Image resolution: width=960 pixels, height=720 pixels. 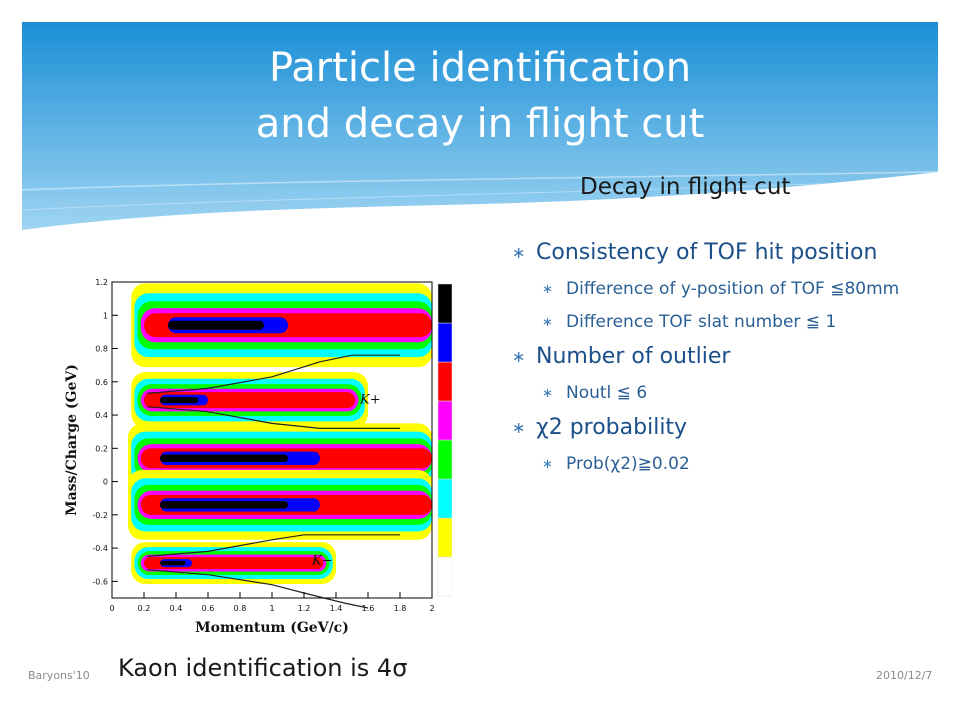 What do you see at coordinates (111, 608) in the screenshot?
I see `x-tick-label: 0` at bounding box center [111, 608].